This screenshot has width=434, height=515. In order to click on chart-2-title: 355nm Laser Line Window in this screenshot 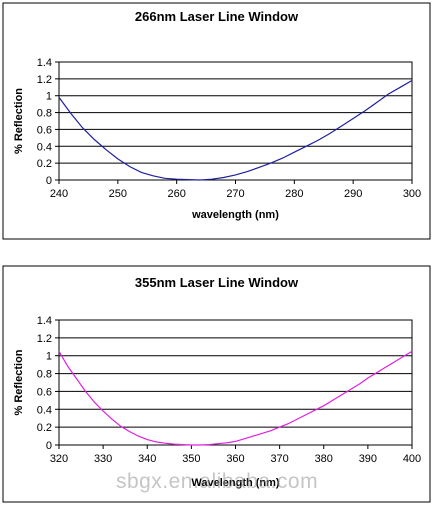, I will do `click(217, 282)`.